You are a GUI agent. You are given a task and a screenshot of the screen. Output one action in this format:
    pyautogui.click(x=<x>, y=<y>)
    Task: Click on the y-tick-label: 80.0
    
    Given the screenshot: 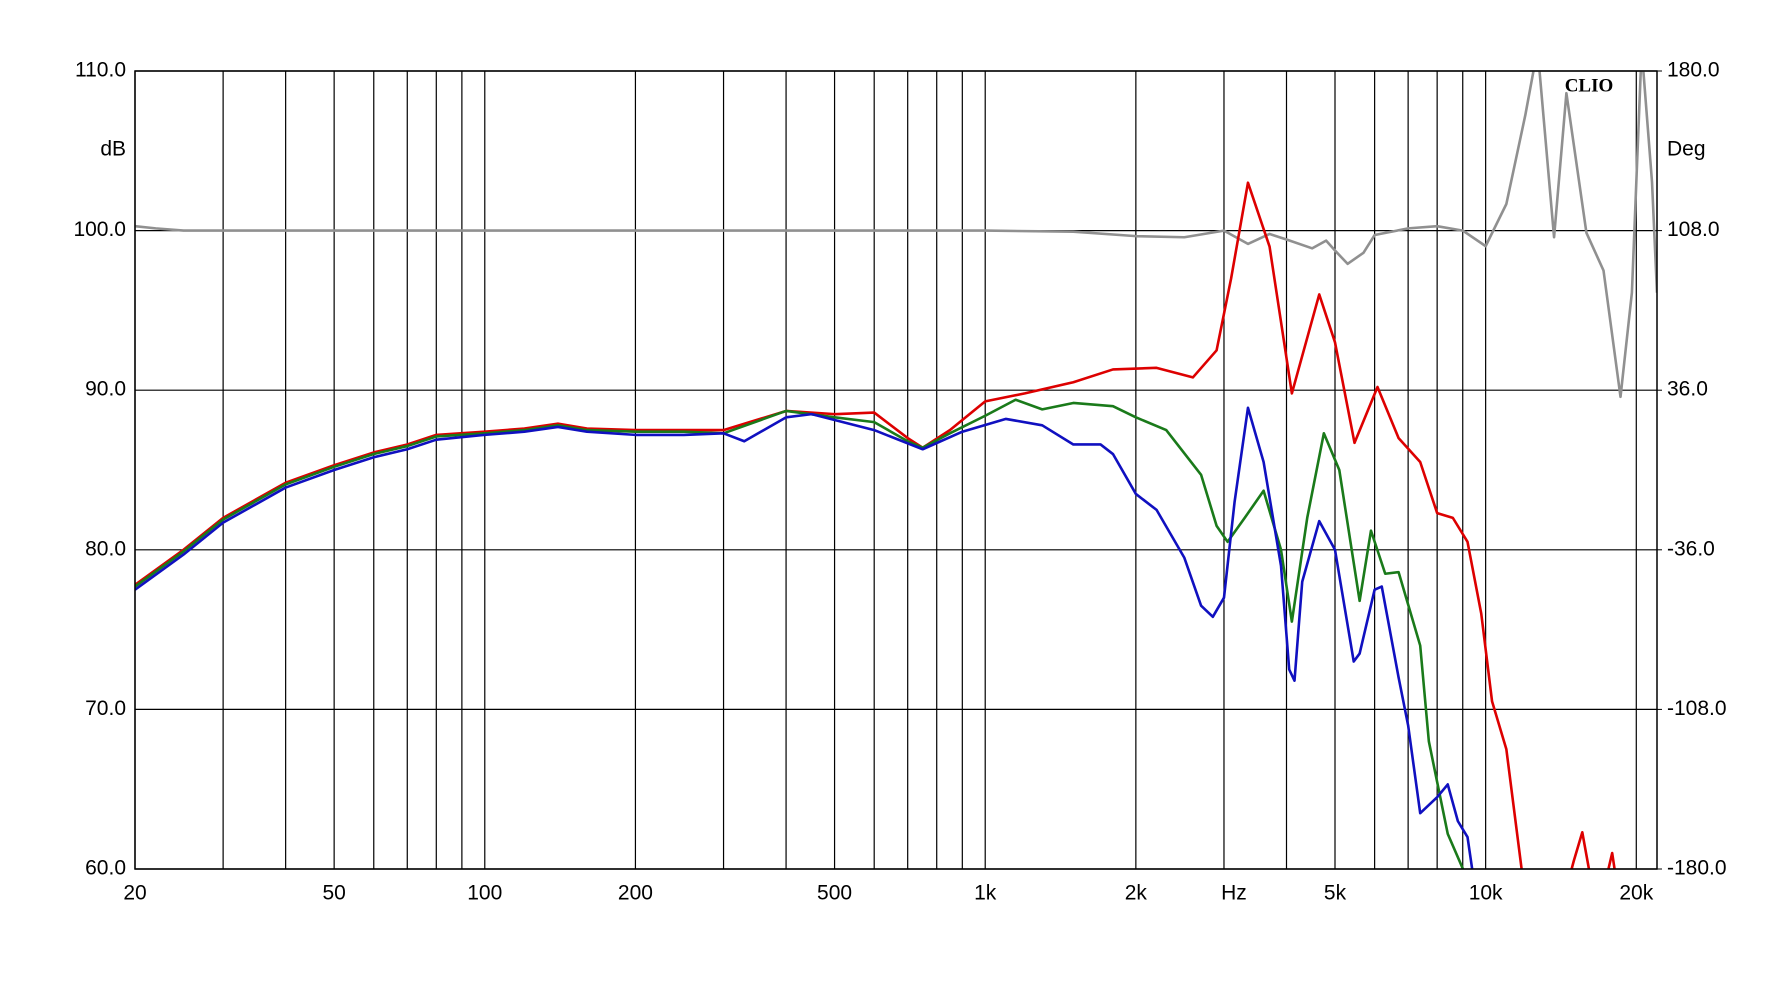 What is the action you would take?
    pyautogui.click(x=105, y=548)
    